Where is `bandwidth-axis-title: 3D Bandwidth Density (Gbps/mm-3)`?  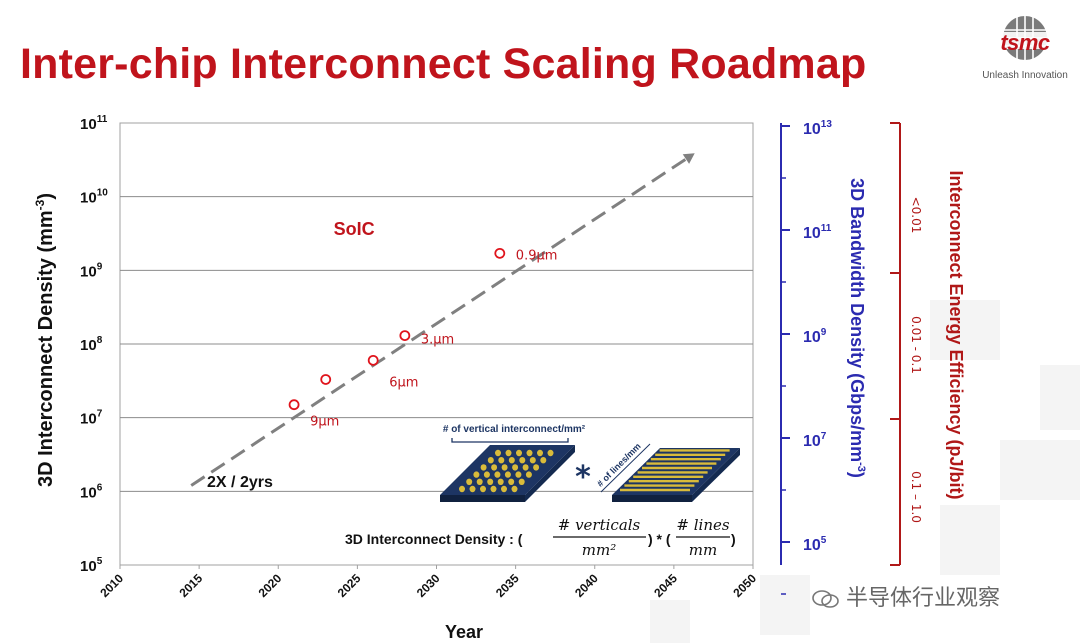
bandwidth-axis-title: 3D Bandwidth Density (Gbps/mm-3) is located at coordinates (857, 328).